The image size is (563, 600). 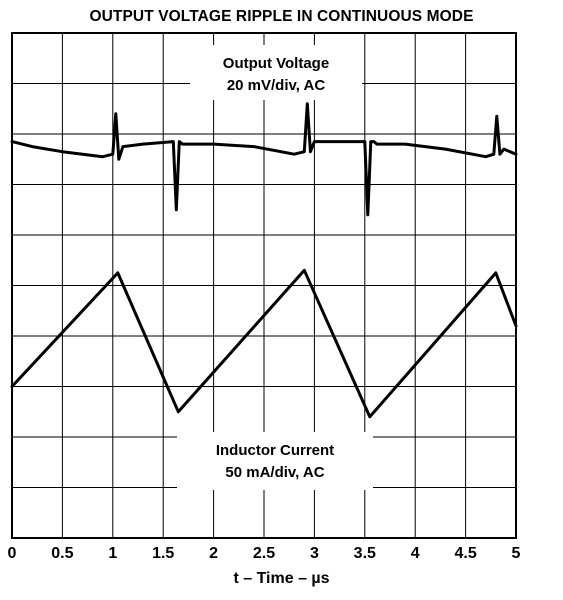 What do you see at coordinates (276, 85) in the screenshot?
I see `output-voltage-scale-label: 20 mV/div, AC` at bounding box center [276, 85].